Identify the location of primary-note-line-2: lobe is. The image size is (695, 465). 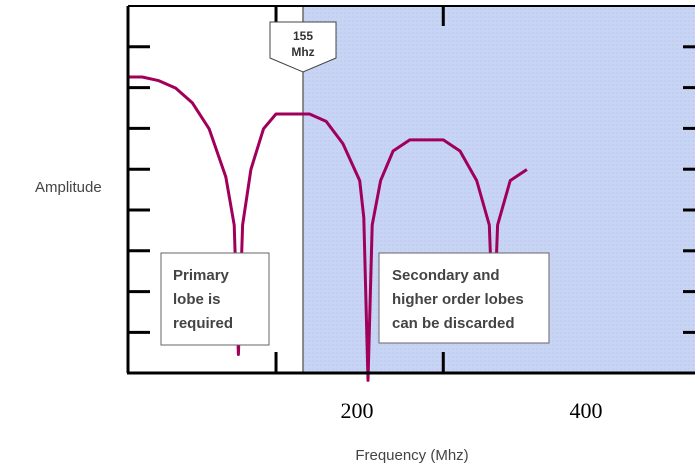
(197, 299).